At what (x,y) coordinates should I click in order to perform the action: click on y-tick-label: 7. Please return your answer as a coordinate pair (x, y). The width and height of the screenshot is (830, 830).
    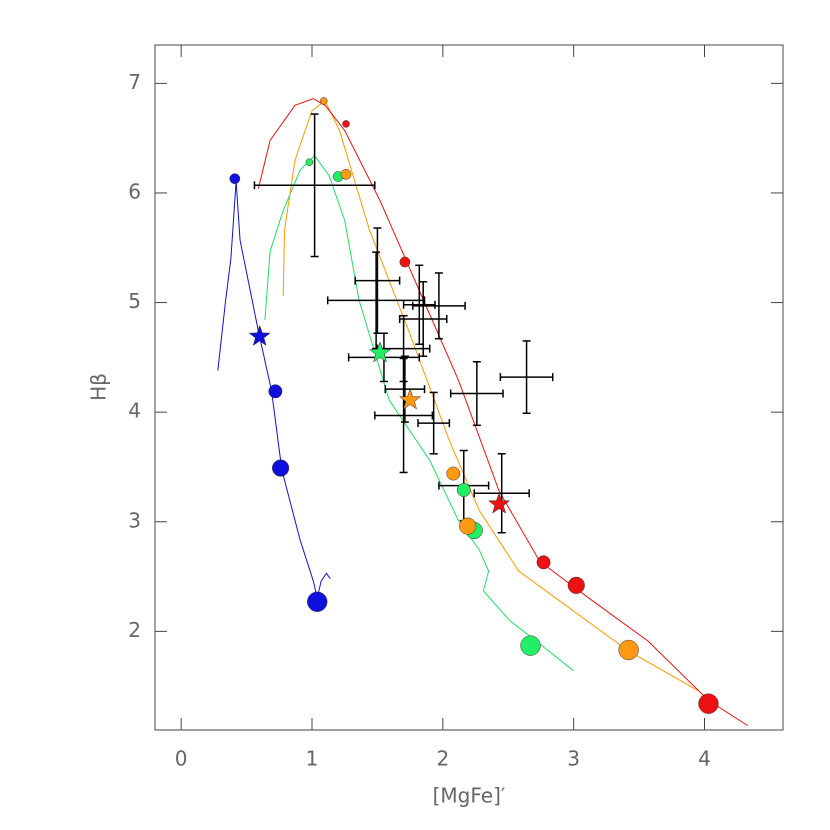
    Looking at the image, I should click on (134, 82).